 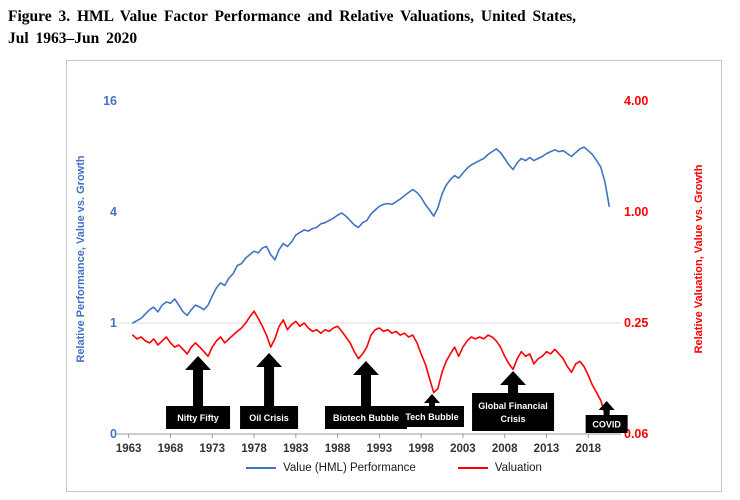 What do you see at coordinates (338, 449) in the screenshot?
I see `x-tick-label: 1988` at bounding box center [338, 449].